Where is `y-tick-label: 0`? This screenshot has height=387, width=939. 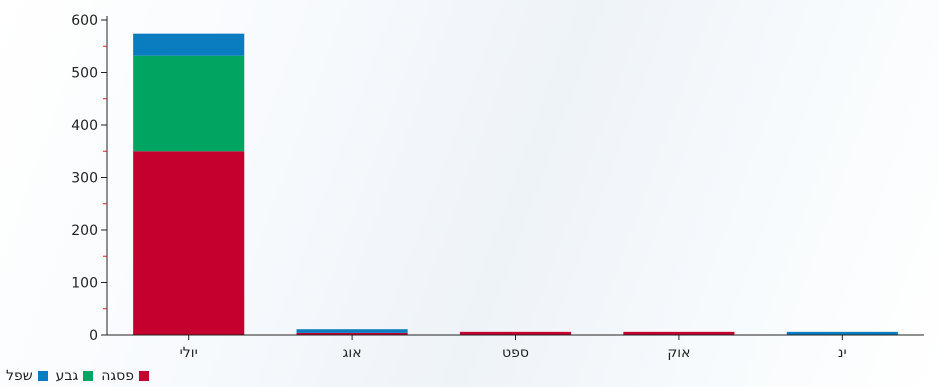 y-tick-label: 0 is located at coordinates (93, 336).